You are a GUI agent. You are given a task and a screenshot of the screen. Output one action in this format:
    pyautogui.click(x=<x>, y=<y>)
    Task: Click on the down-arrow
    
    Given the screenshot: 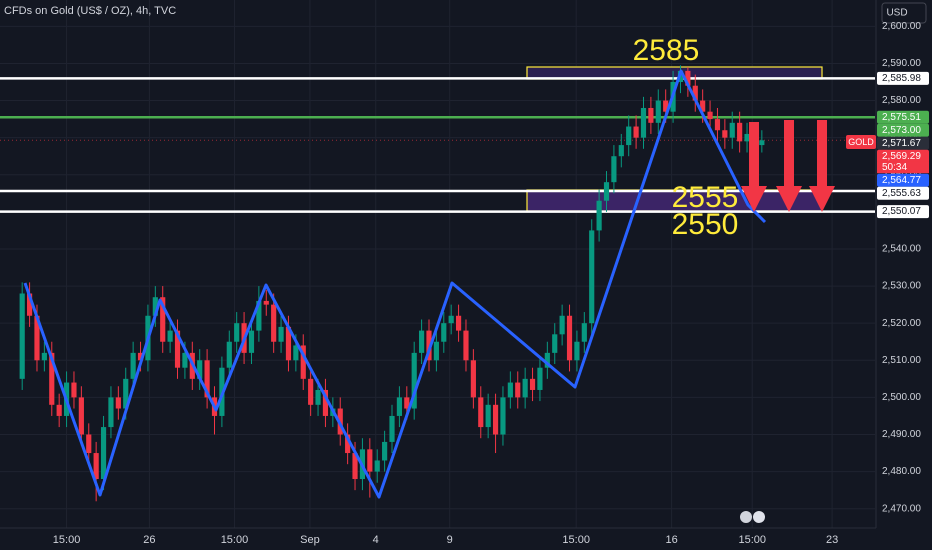 What is the action you would take?
    pyautogui.click(x=789, y=166)
    